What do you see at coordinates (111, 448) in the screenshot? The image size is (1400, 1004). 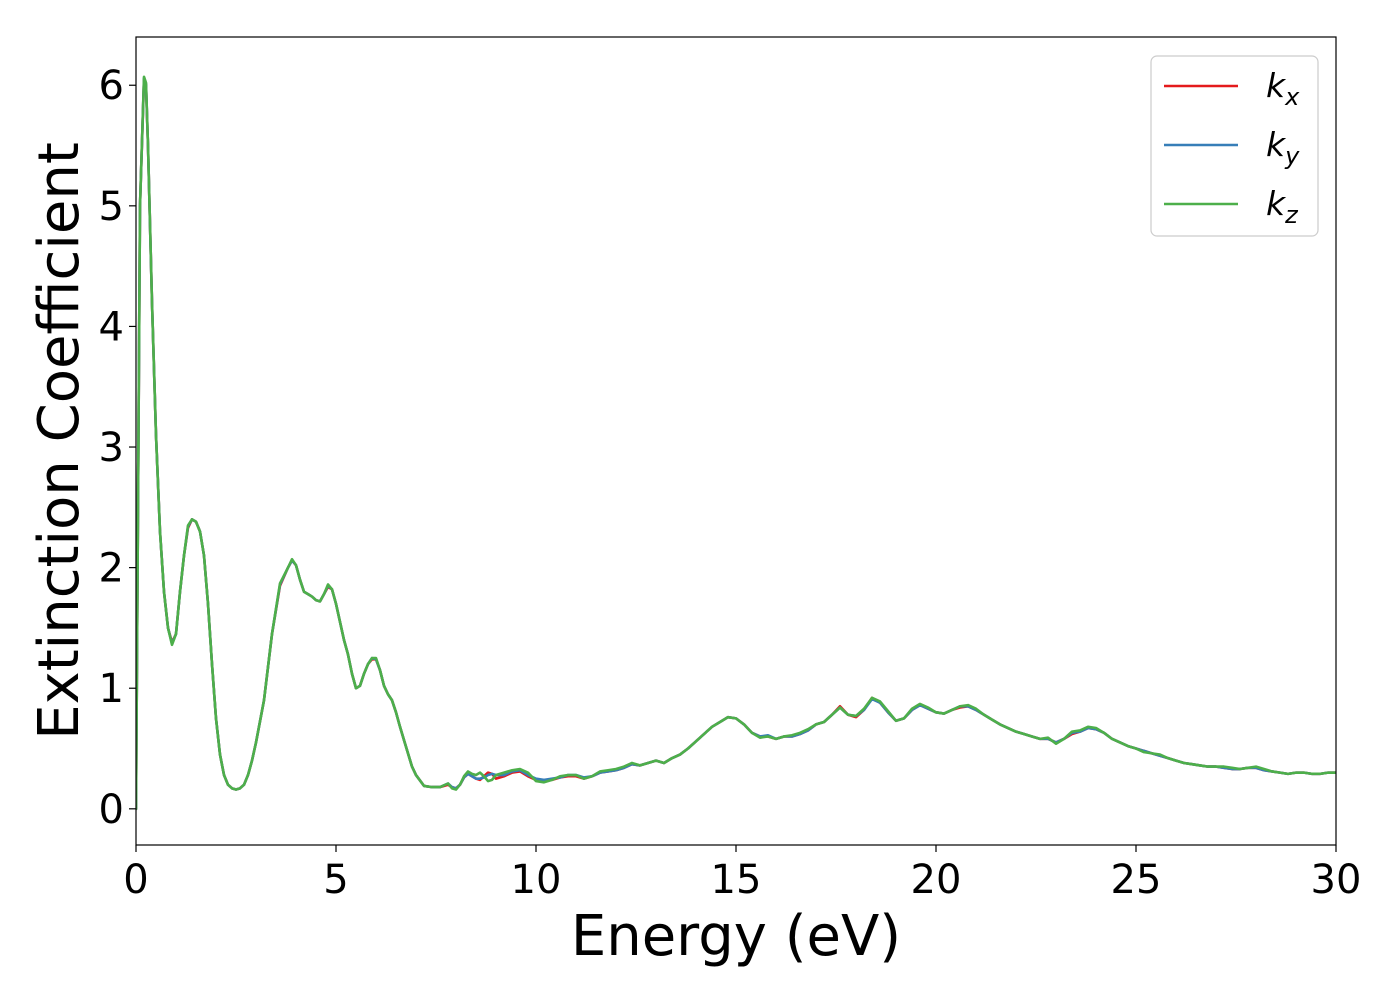 I see `y-tick-label: 3` at bounding box center [111, 448].